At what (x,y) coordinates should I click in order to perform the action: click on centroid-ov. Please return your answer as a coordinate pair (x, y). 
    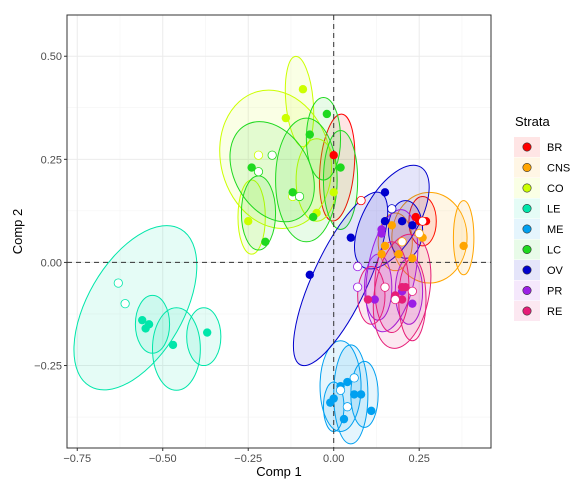
    Looking at the image, I should click on (392, 209).